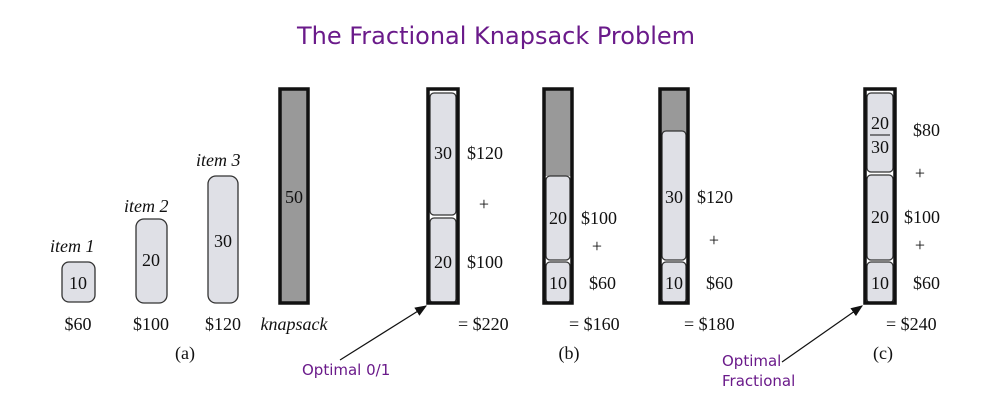 Image resolution: width=992 pixels, height=407 pixels. What do you see at coordinates (883, 353) in the screenshot?
I see `panel-label-c: (c)` at bounding box center [883, 353].